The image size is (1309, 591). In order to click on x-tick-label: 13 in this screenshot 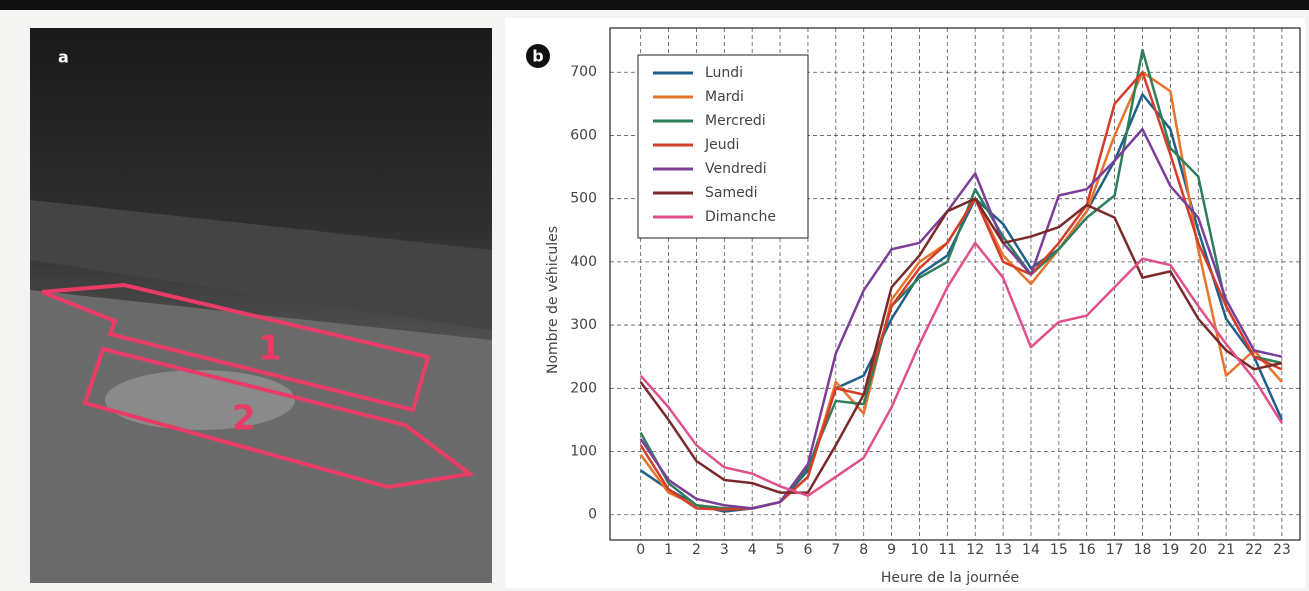, I will do `click(1003, 550)`.